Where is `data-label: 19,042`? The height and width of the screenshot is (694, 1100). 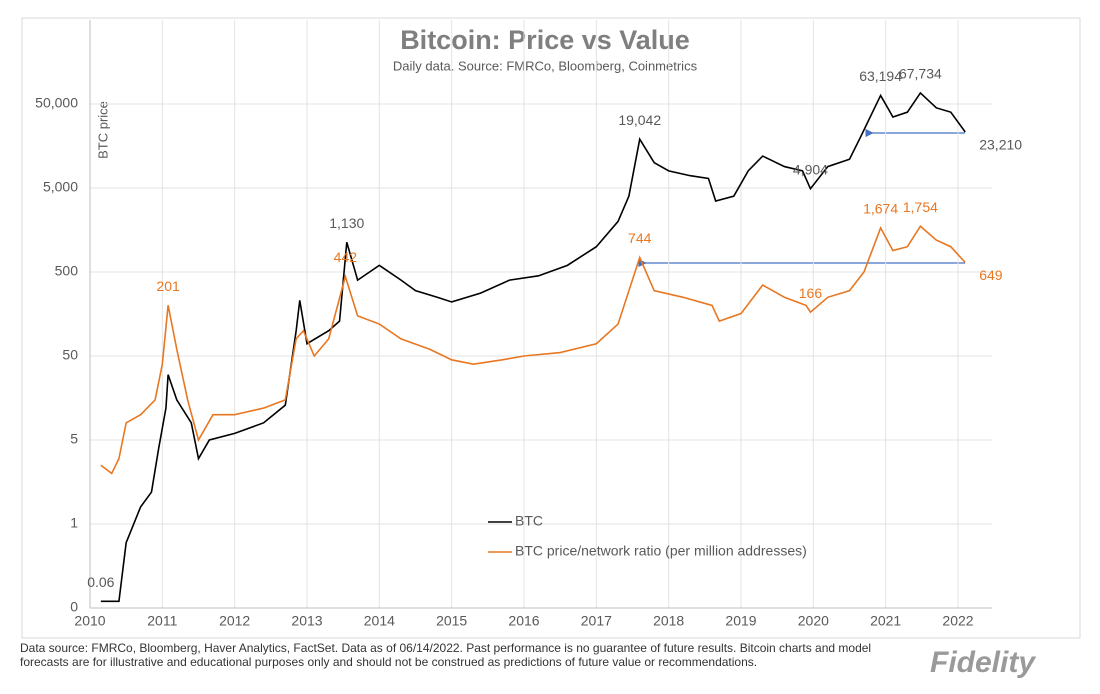
data-label: 19,042 is located at coordinates (639, 120).